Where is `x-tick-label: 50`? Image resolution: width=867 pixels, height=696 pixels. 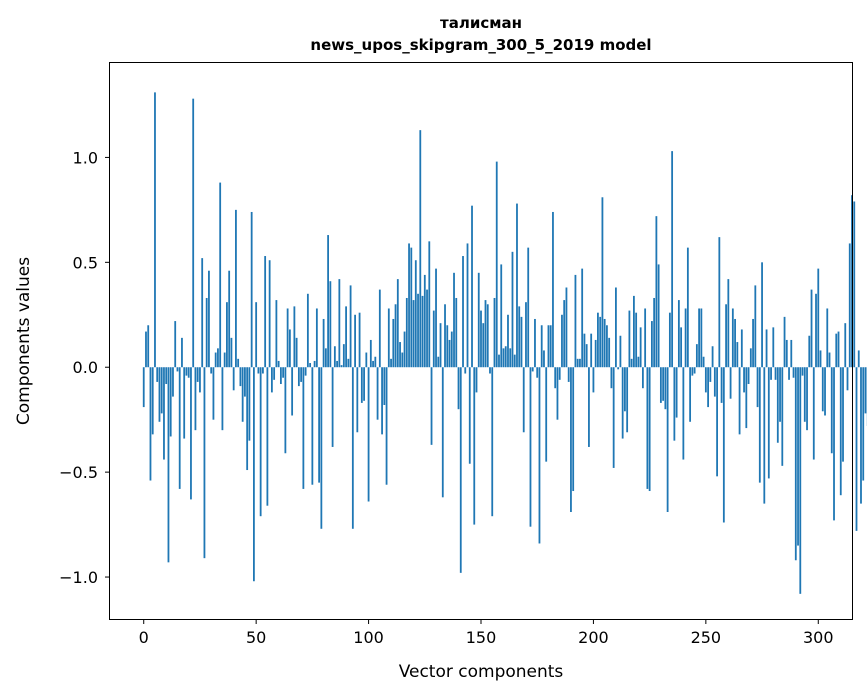 x-tick-label: 50 is located at coordinates (256, 637).